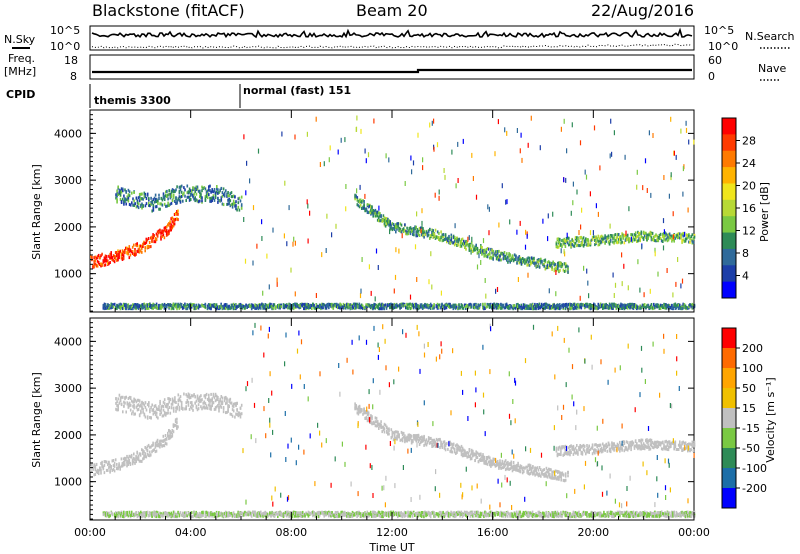  I want to click on y-tick-label: 3000, so click(68, 180).